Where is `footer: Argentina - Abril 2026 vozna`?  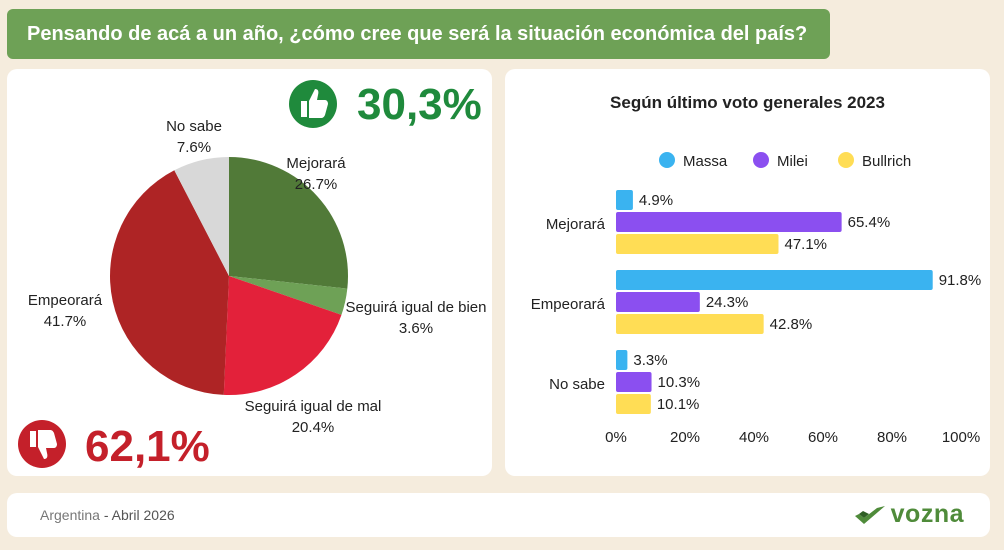
footer: Argentina - Abril 2026 vozna is located at coordinates (498, 515).